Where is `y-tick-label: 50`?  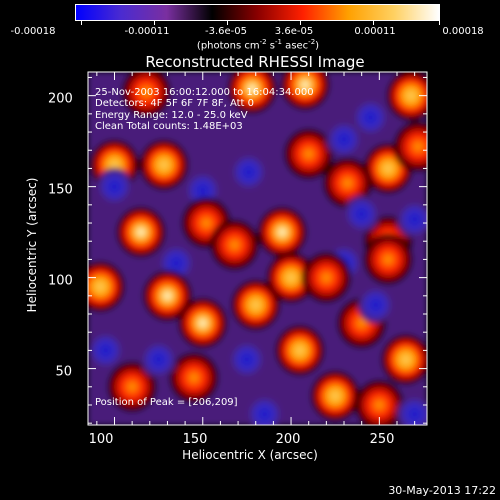
y-tick-label: 50 is located at coordinates (63, 372).